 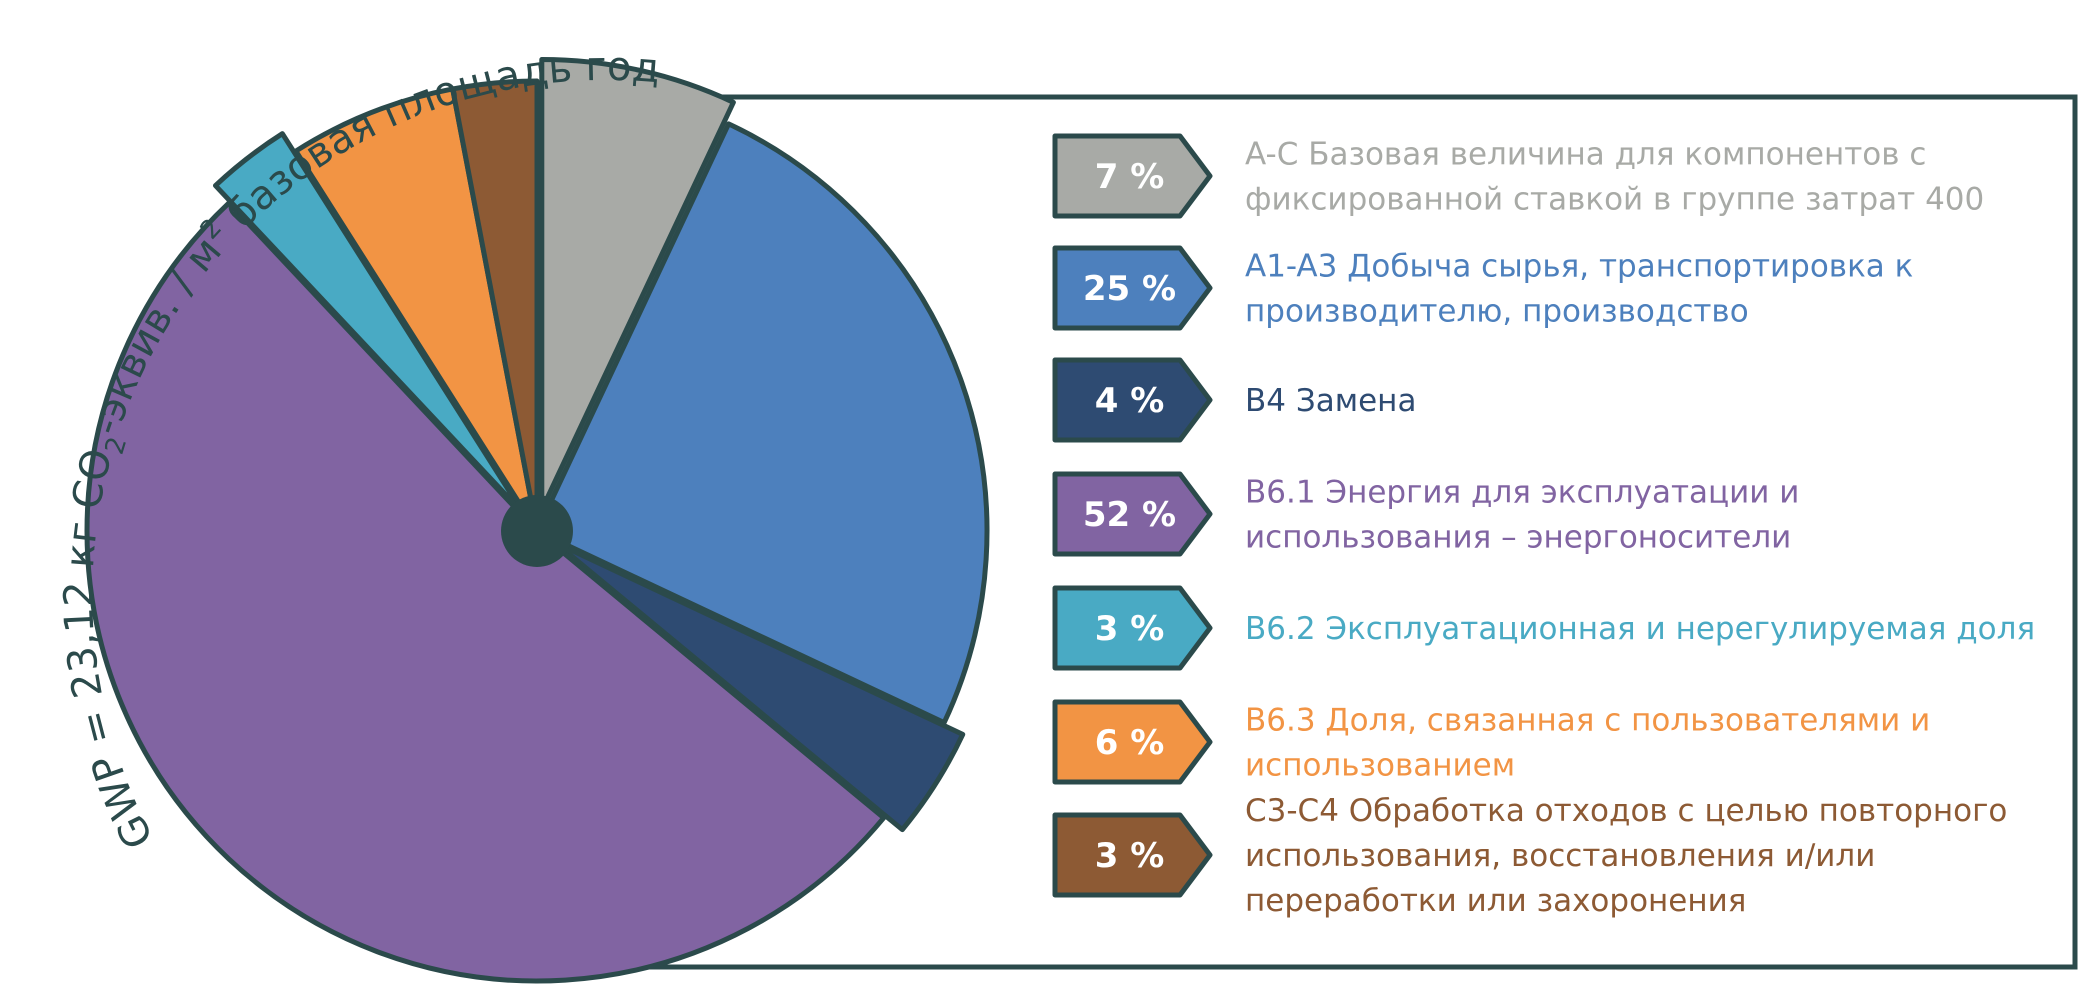 What do you see at coordinates (1587, 721) in the screenshot?
I see `legend-text-b63-line-1: B6.3 Доля, связанная с пользователями и` at bounding box center [1587, 721].